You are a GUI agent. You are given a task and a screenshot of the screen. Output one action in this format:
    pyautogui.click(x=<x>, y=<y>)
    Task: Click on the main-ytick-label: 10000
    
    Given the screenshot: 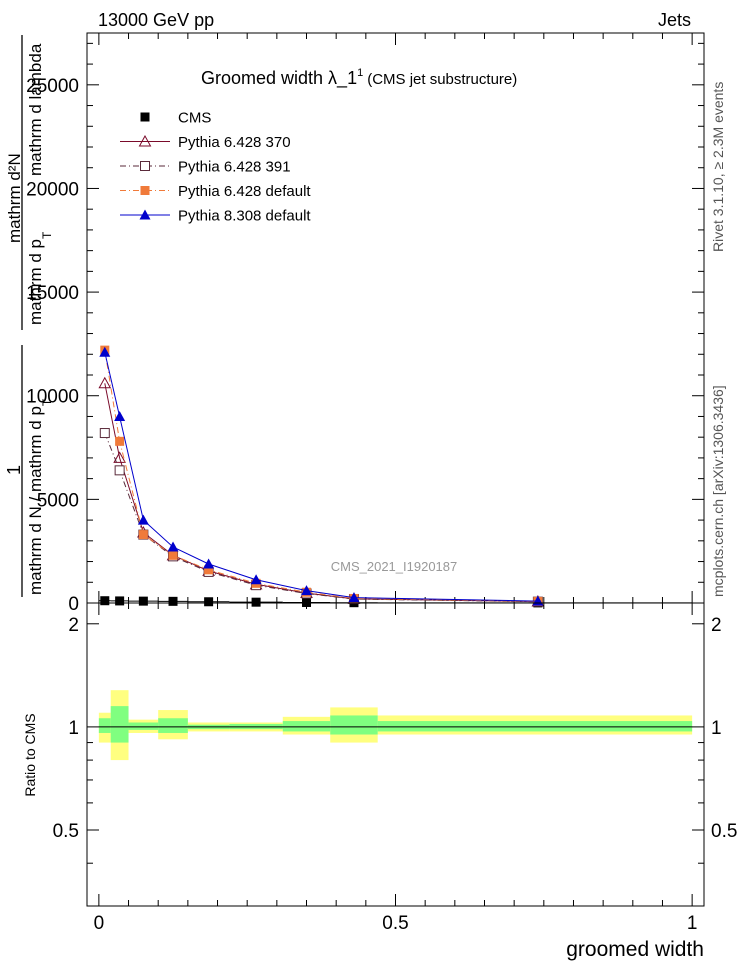 What is the action you would take?
    pyautogui.click(x=52, y=397)
    